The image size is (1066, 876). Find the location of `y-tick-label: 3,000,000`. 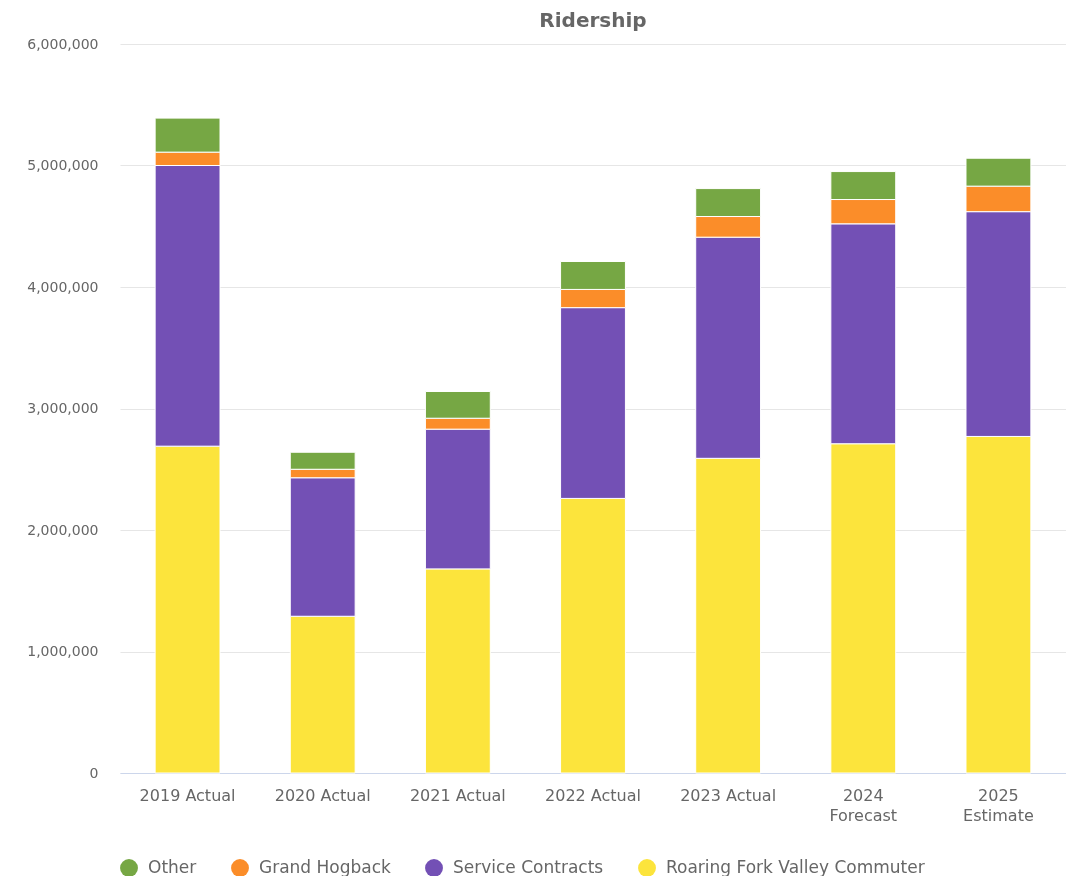

y-tick-label: 3,000,000 is located at coordinates (63, 408).